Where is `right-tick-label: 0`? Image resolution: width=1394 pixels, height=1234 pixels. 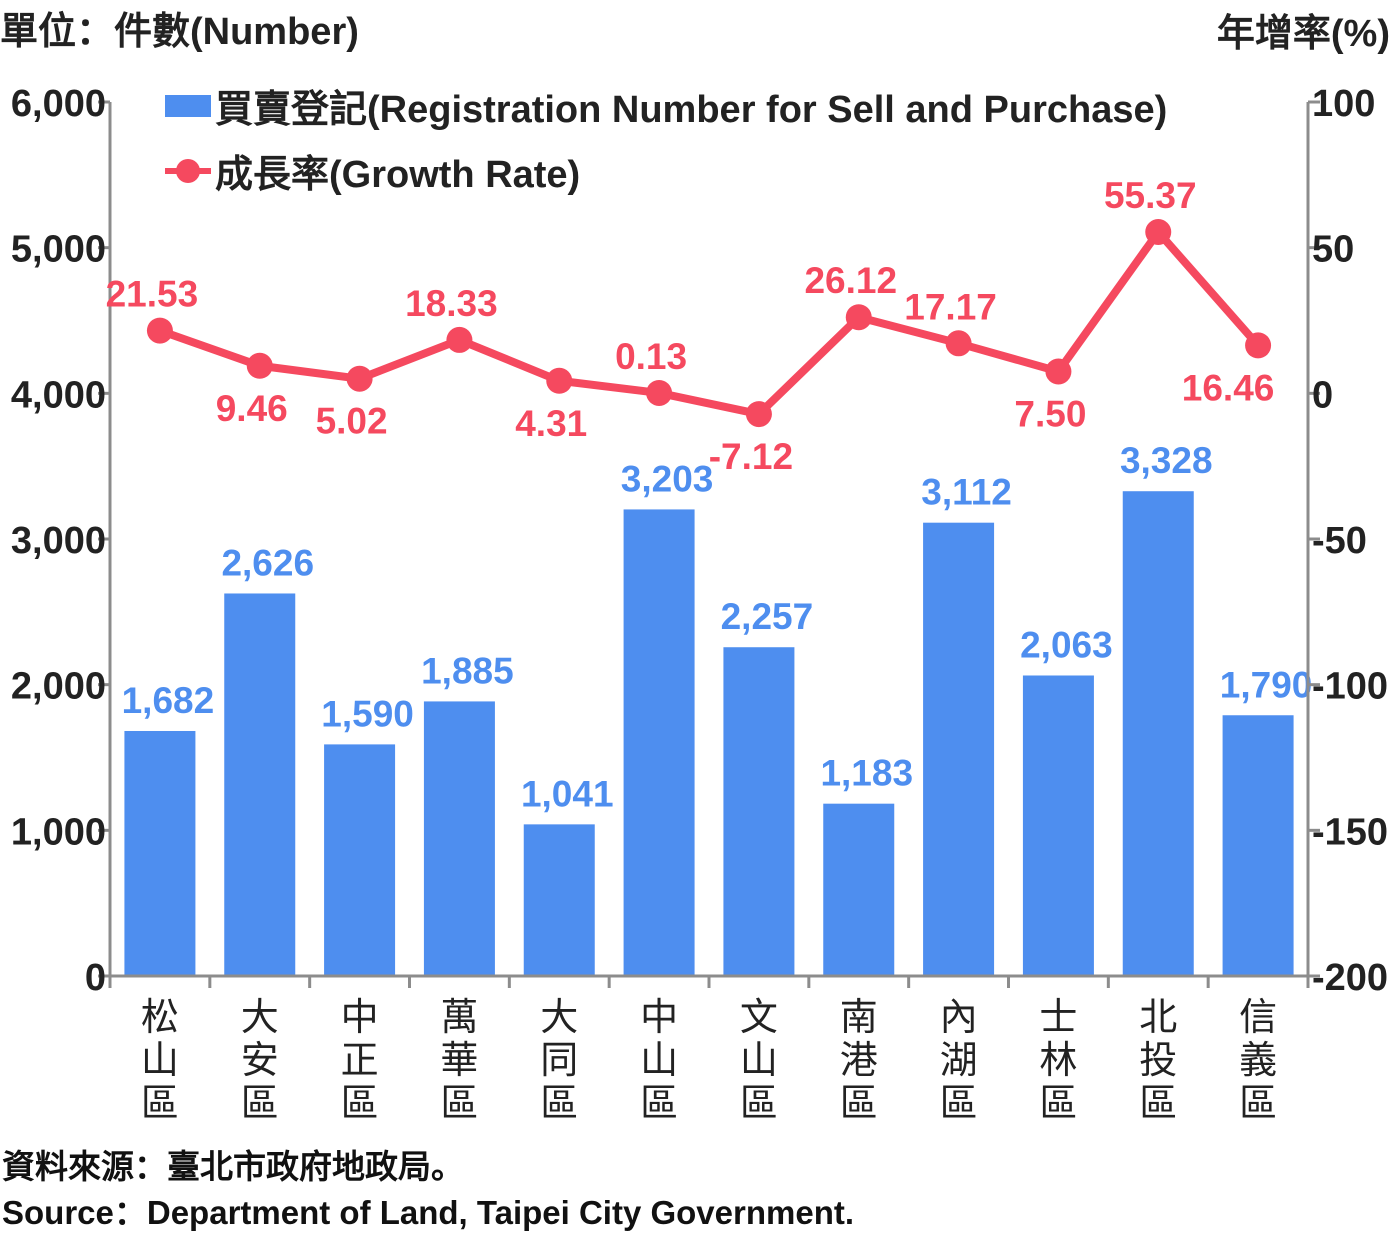
right-tick-label: 0 is located at coordinates (1322, 395).